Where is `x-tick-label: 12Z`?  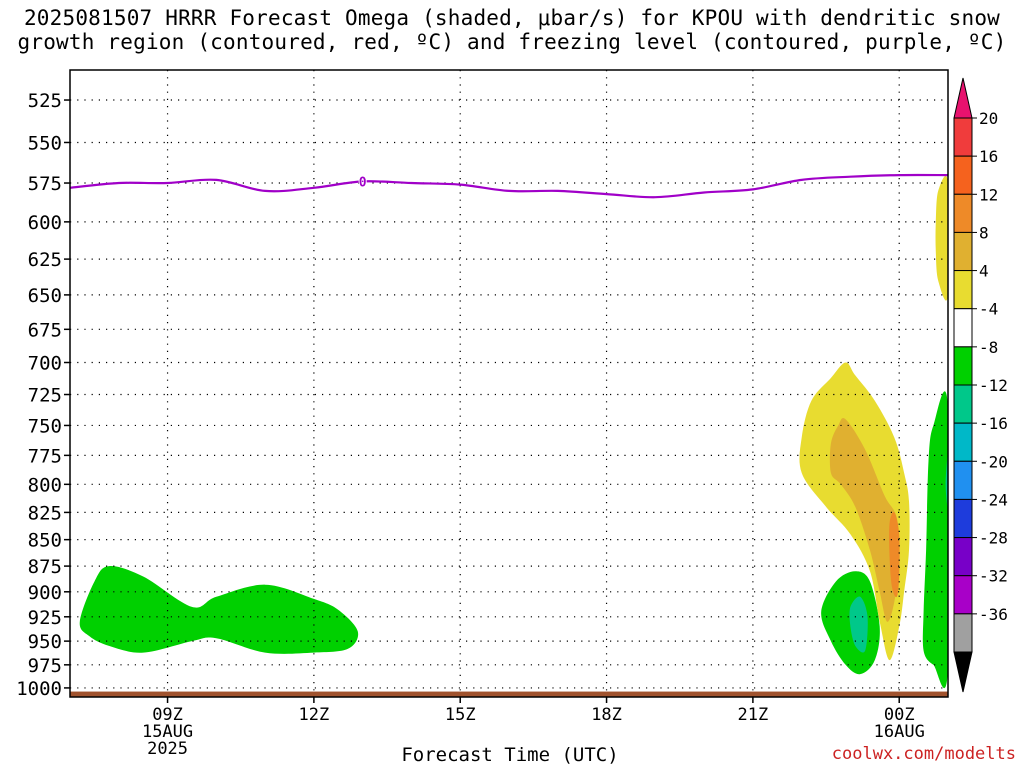 x-tick-label: 12Z is located at coordinates (314, 715).